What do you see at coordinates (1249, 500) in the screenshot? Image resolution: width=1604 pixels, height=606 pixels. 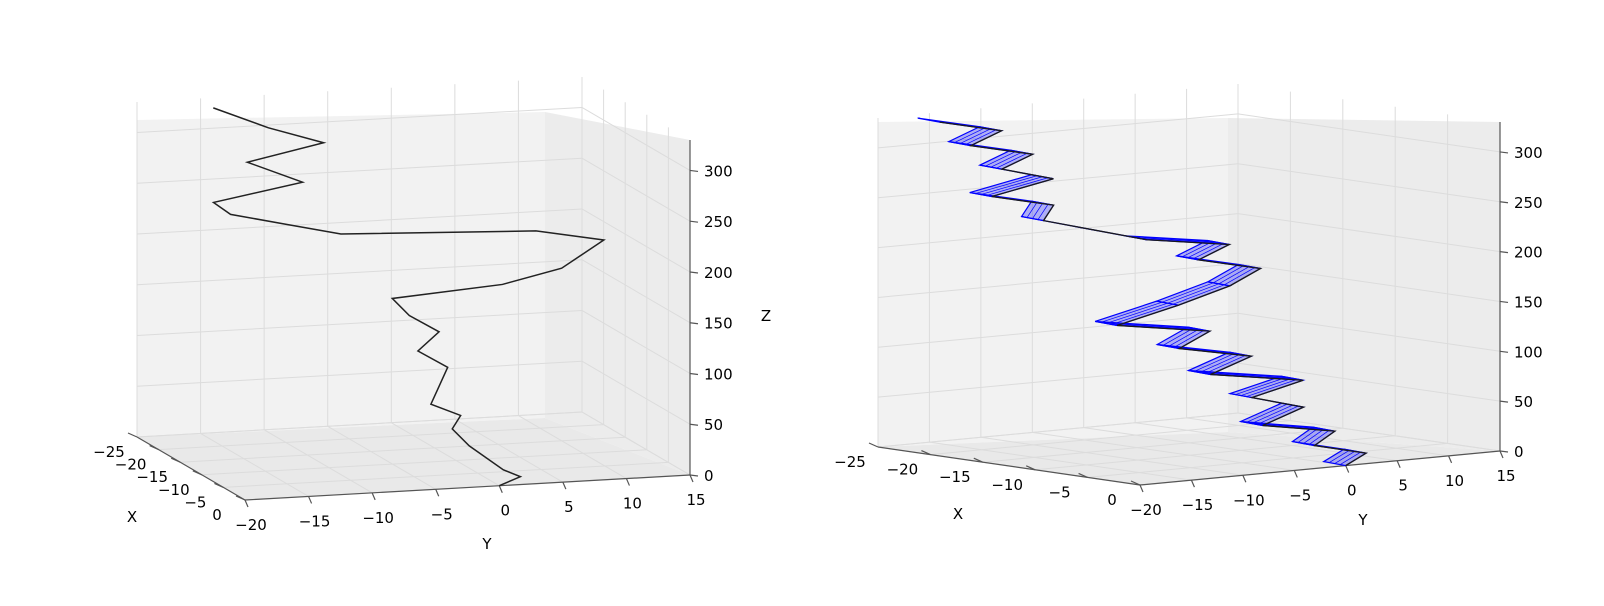 I see `right-y-tick-label: −10` at bounding box center [1249, 500].